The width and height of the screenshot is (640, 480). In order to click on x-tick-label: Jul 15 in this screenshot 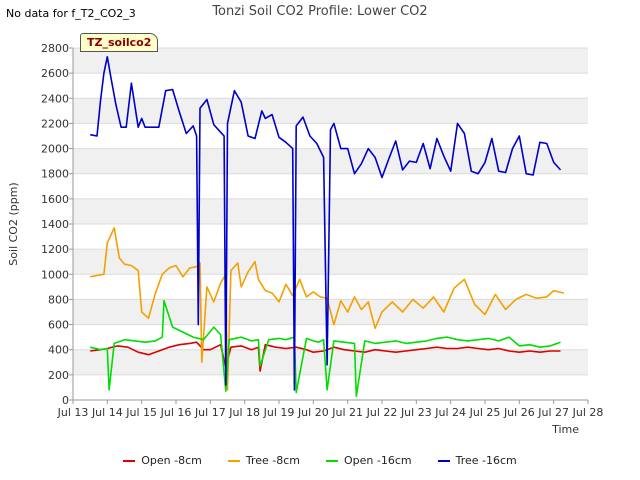, I will do `click(141, 412)`.